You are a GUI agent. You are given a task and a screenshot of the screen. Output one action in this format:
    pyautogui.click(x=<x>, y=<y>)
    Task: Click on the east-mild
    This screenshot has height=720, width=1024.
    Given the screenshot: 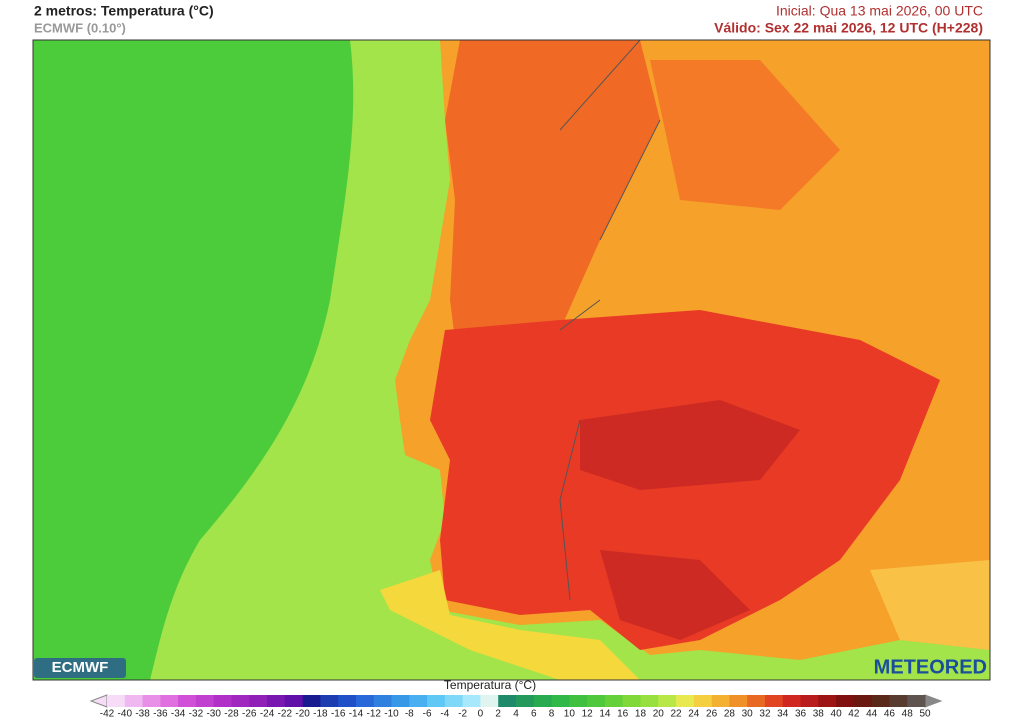 What is the action you would take?
    pyautogui.click(x=930, y=605)
    